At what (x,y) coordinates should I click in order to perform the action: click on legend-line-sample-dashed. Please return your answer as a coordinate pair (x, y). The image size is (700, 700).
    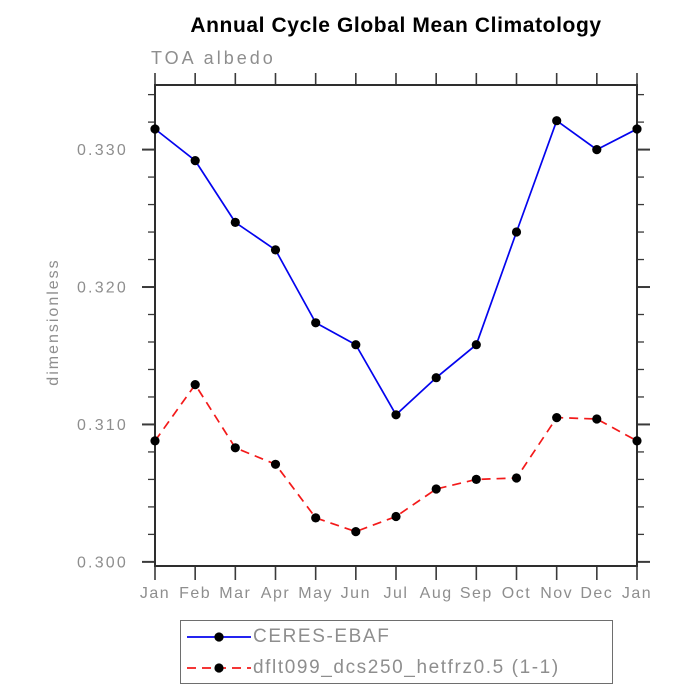
    Looking at the image, I should click on (219, 667).